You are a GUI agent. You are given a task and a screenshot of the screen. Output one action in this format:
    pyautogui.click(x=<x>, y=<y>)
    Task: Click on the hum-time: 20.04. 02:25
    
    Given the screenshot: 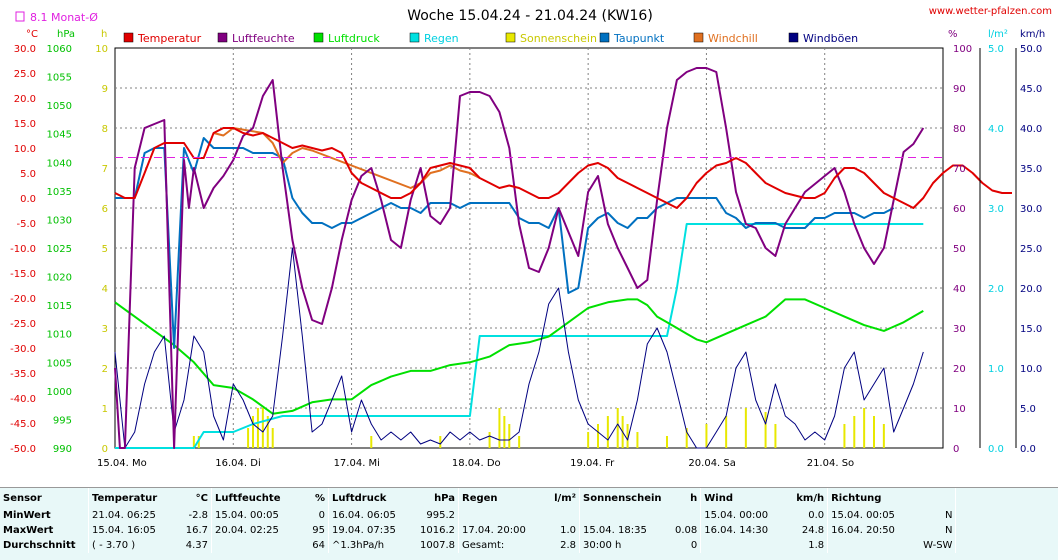 What is the action you would take?
    pyautogui.click(x=259, y=530)
    